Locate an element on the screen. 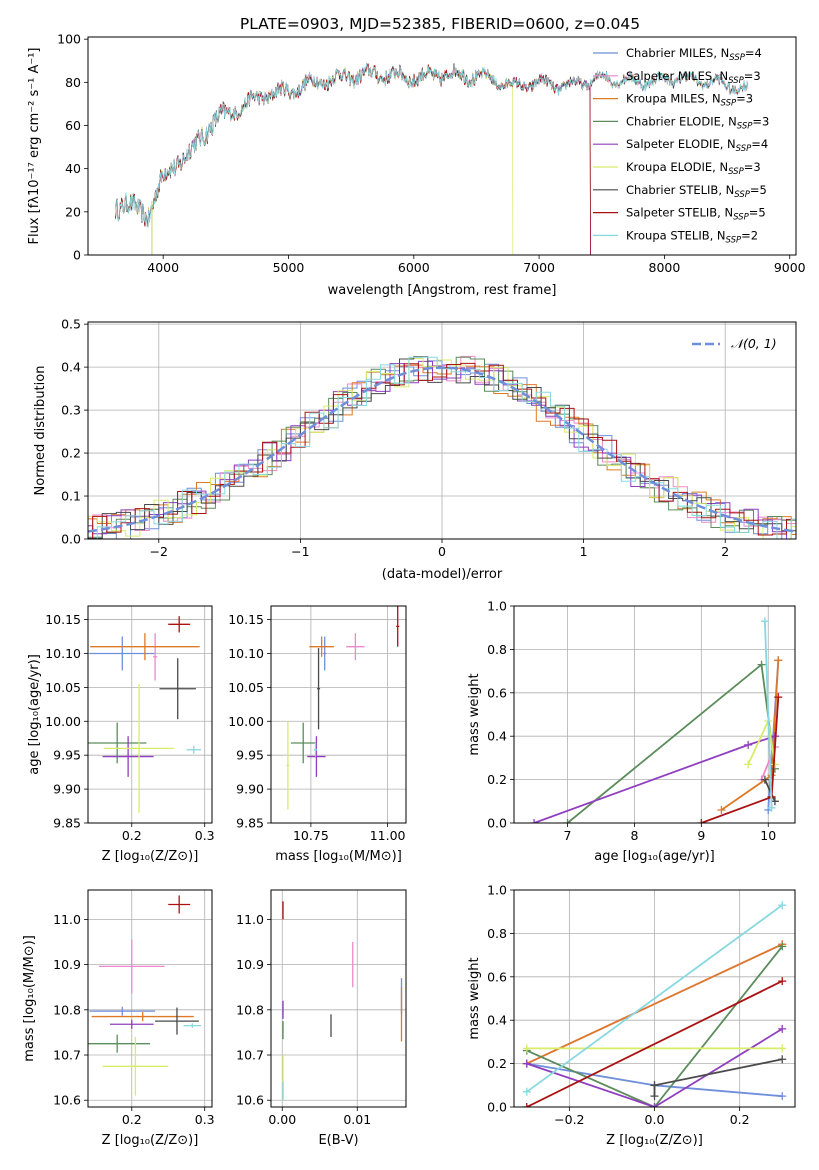 The height and width of the screenshot is (1170, 819). x-tick-label: 11.00 is located at coordinates (388, 835).